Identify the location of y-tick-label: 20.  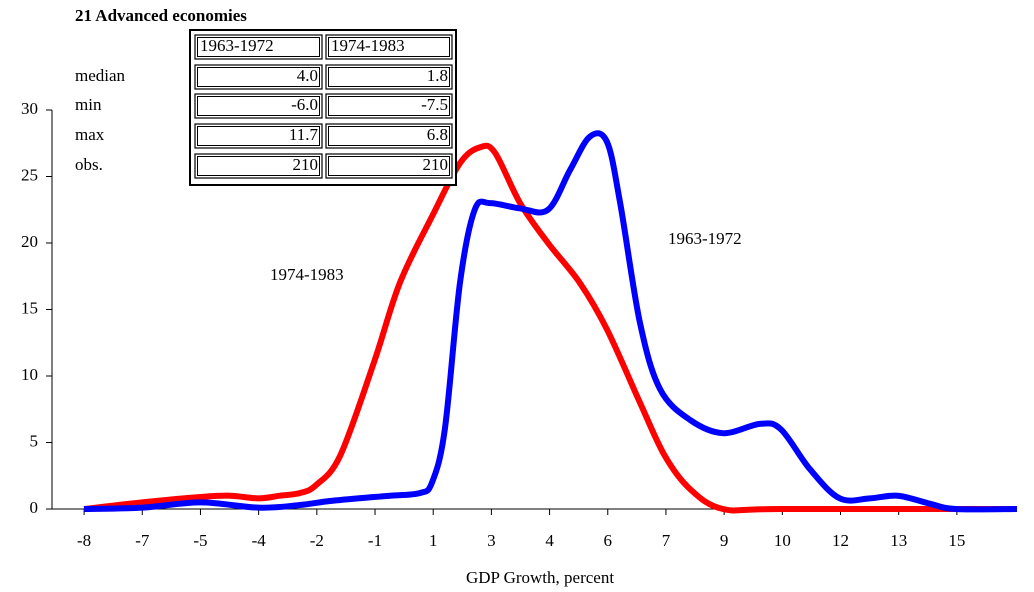
(29, 241).